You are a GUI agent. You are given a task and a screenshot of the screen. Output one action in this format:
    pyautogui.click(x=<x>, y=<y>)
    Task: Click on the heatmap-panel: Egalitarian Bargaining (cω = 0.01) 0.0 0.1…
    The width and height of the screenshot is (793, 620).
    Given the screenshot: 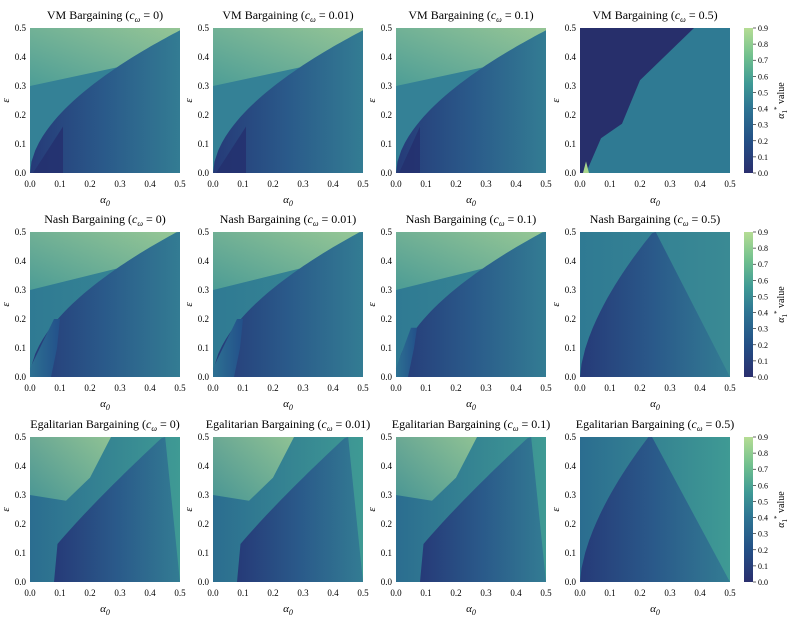 What is the action you would take?
    pyautogui.click(x=276, y=517)
    